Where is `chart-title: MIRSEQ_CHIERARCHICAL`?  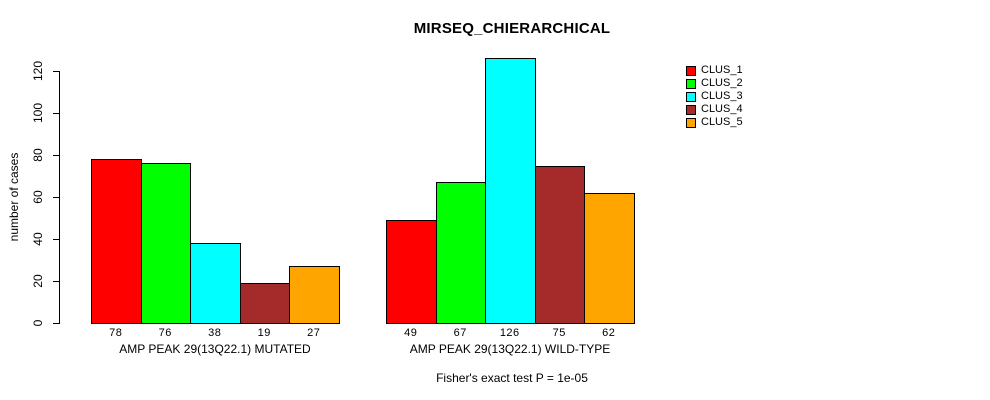 chart-title: MIRSEQ_CHIERARCHICAL is located at coordinates (512, 28).